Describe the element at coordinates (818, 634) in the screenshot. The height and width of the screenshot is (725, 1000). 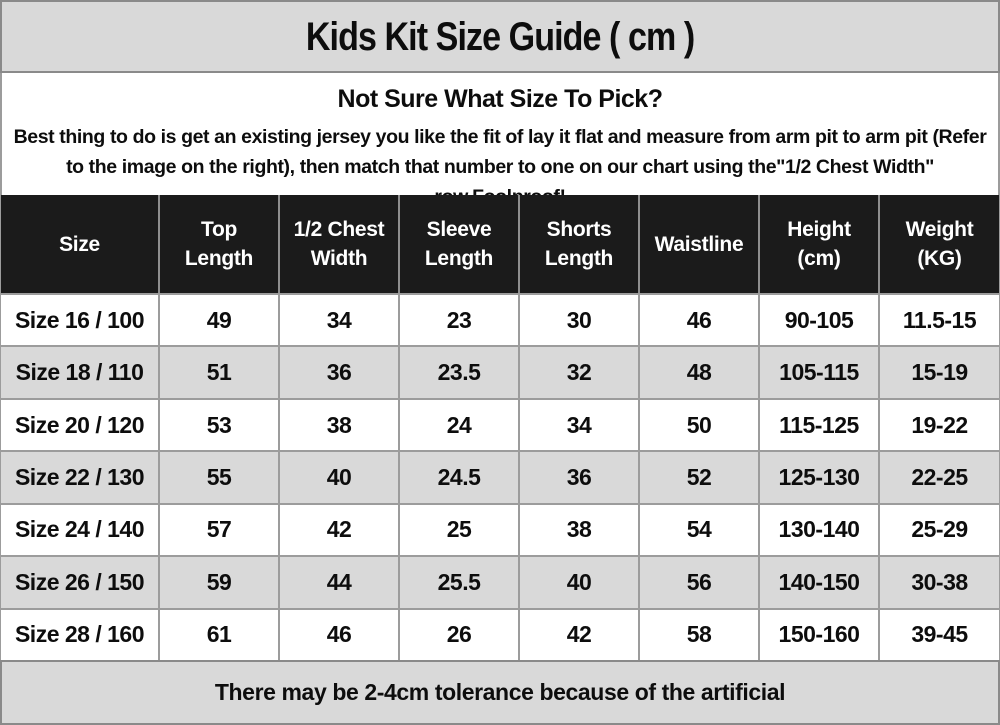
I see `table-cell: 150-160` at that location.